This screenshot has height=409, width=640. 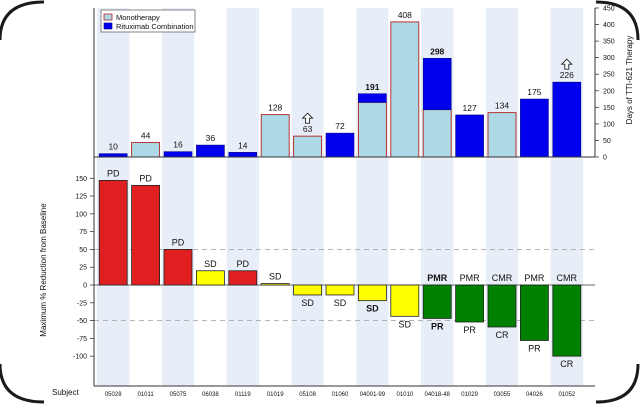 What do you see at coordinates (65, 392) in the screenshot?
I see `x-axis-title: Subject` at bounding box center [65, 392].